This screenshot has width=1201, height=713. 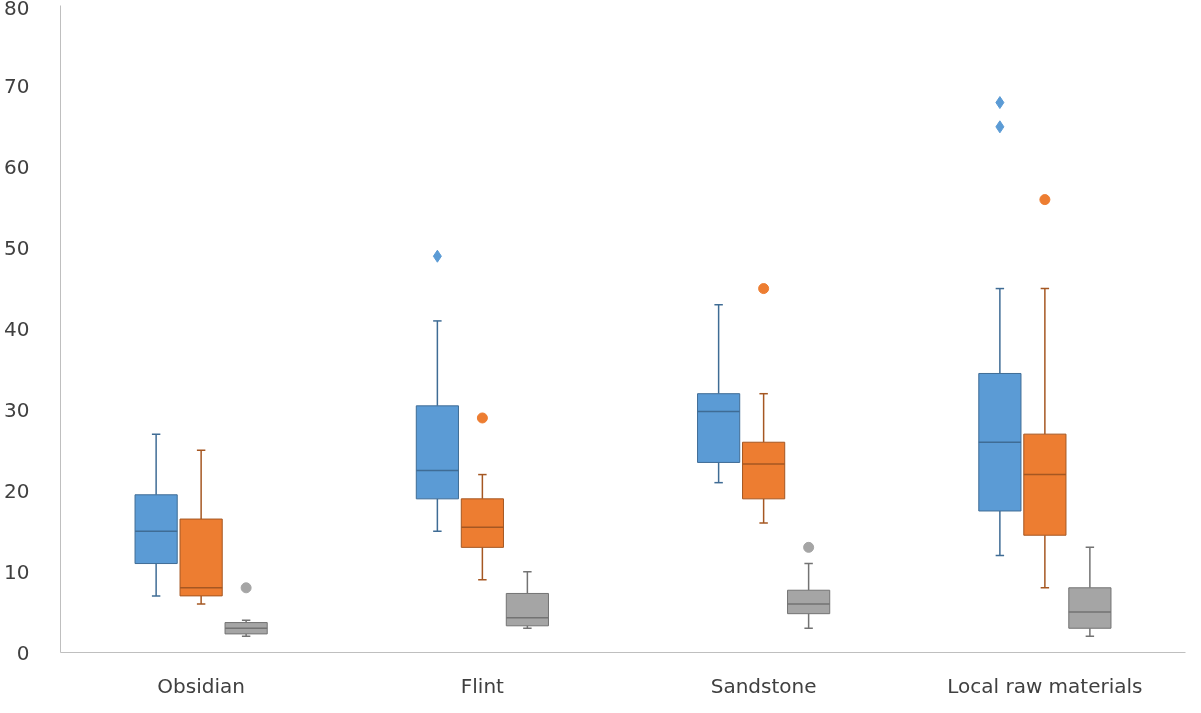 I want to click on y-tick-label: 30, so click(x=17, y=409).